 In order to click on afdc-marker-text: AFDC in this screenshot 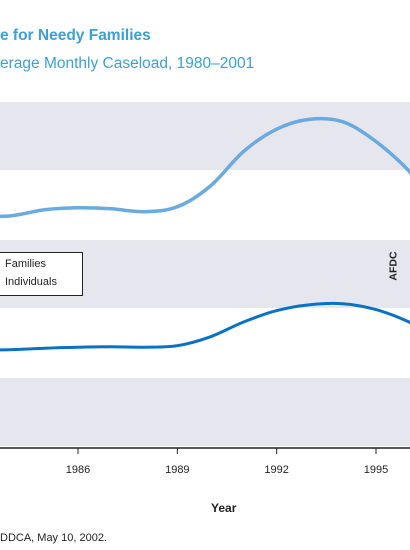, I will do `click(393, 266)`.